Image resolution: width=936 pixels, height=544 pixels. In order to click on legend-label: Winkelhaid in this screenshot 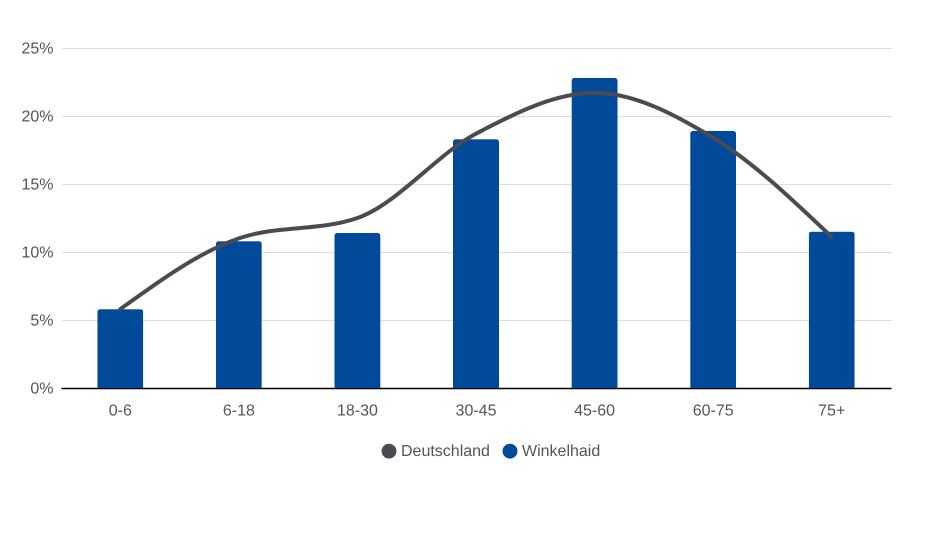, I will do `click(561, 451)`.